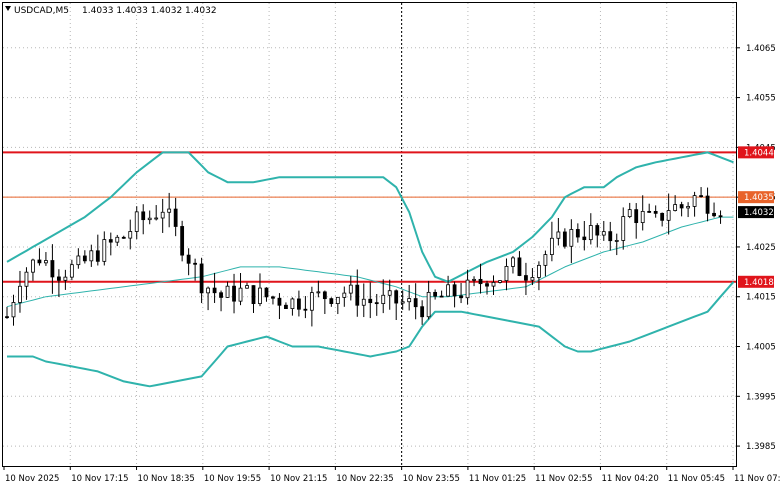 The width and height of the screenshot is (781, 489). What do you see at coordinates (8, 8) in the screenshot?
I see `chart-menu-triangle-icon` at bounding box center [8, 8].